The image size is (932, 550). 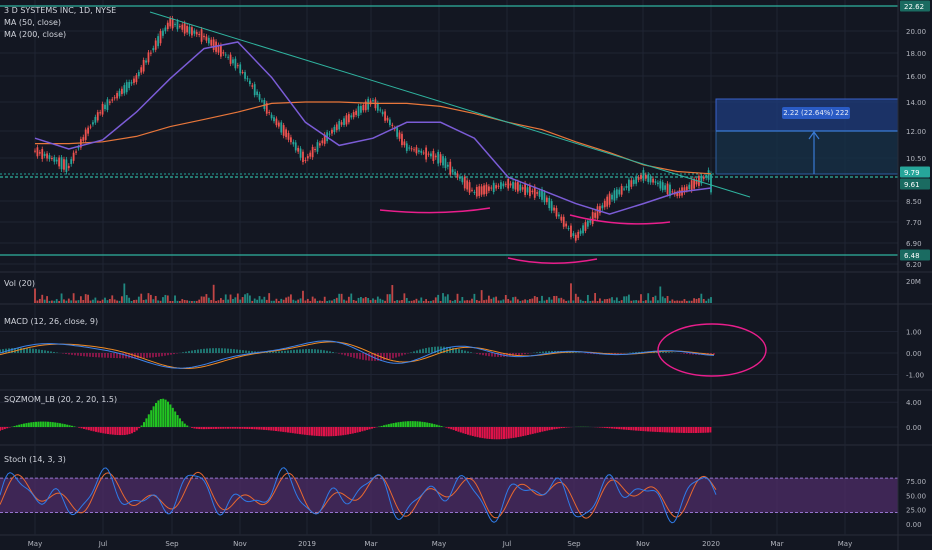 What do you see at coordinates (373, 293) in the screenshot?
I see `volume-pane` at bounding box center [373, 293].